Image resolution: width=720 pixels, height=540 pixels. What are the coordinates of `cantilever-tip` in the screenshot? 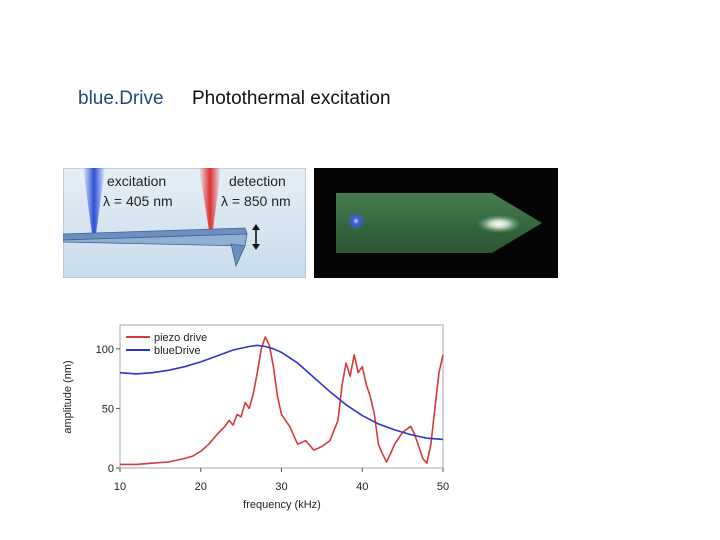 It's located at (238, 255).